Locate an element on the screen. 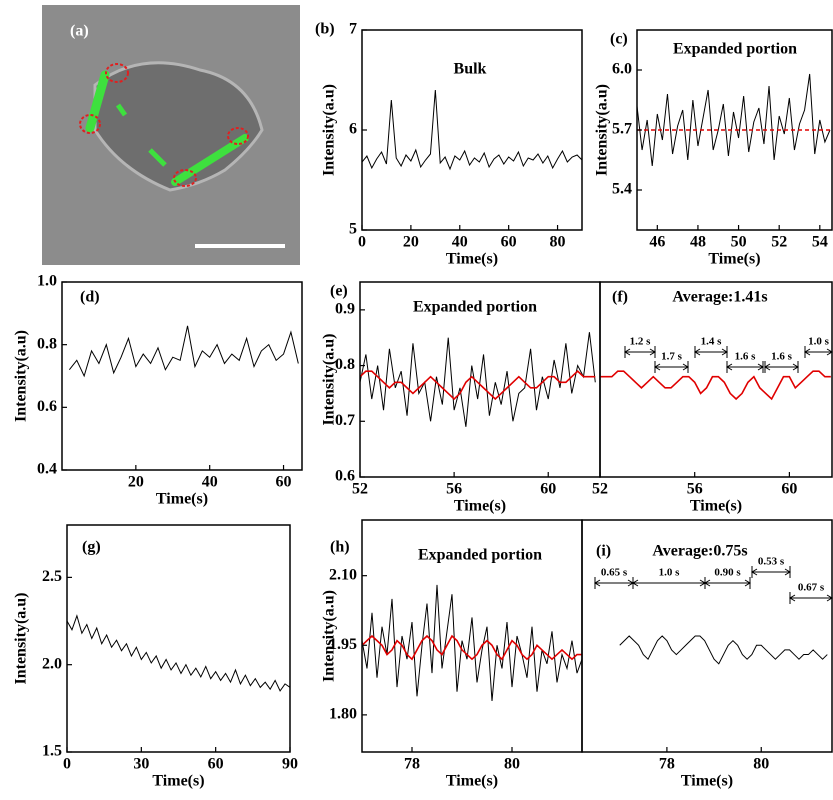 The width and height of the screenshot is (833, 800). panel-label: (h) is located at coordinates (340, 547).